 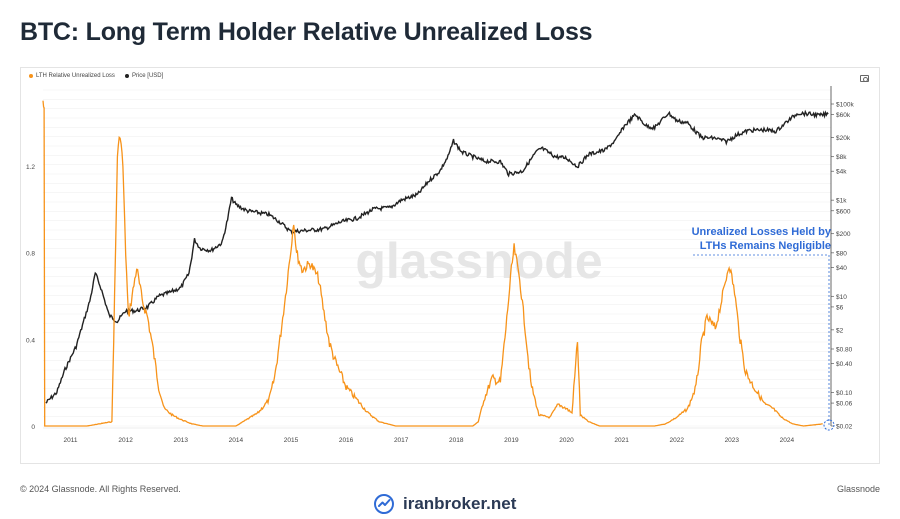 I want to click on annotation-highlight-circle, so click(x=829, y=425).